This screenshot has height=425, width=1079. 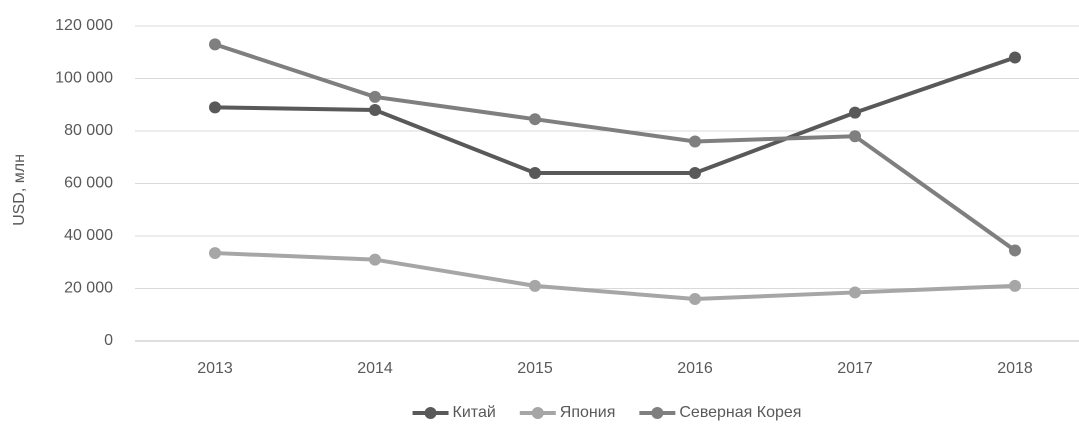 I want to click on x-tick-label: 2013, so click(x=215, y=368).